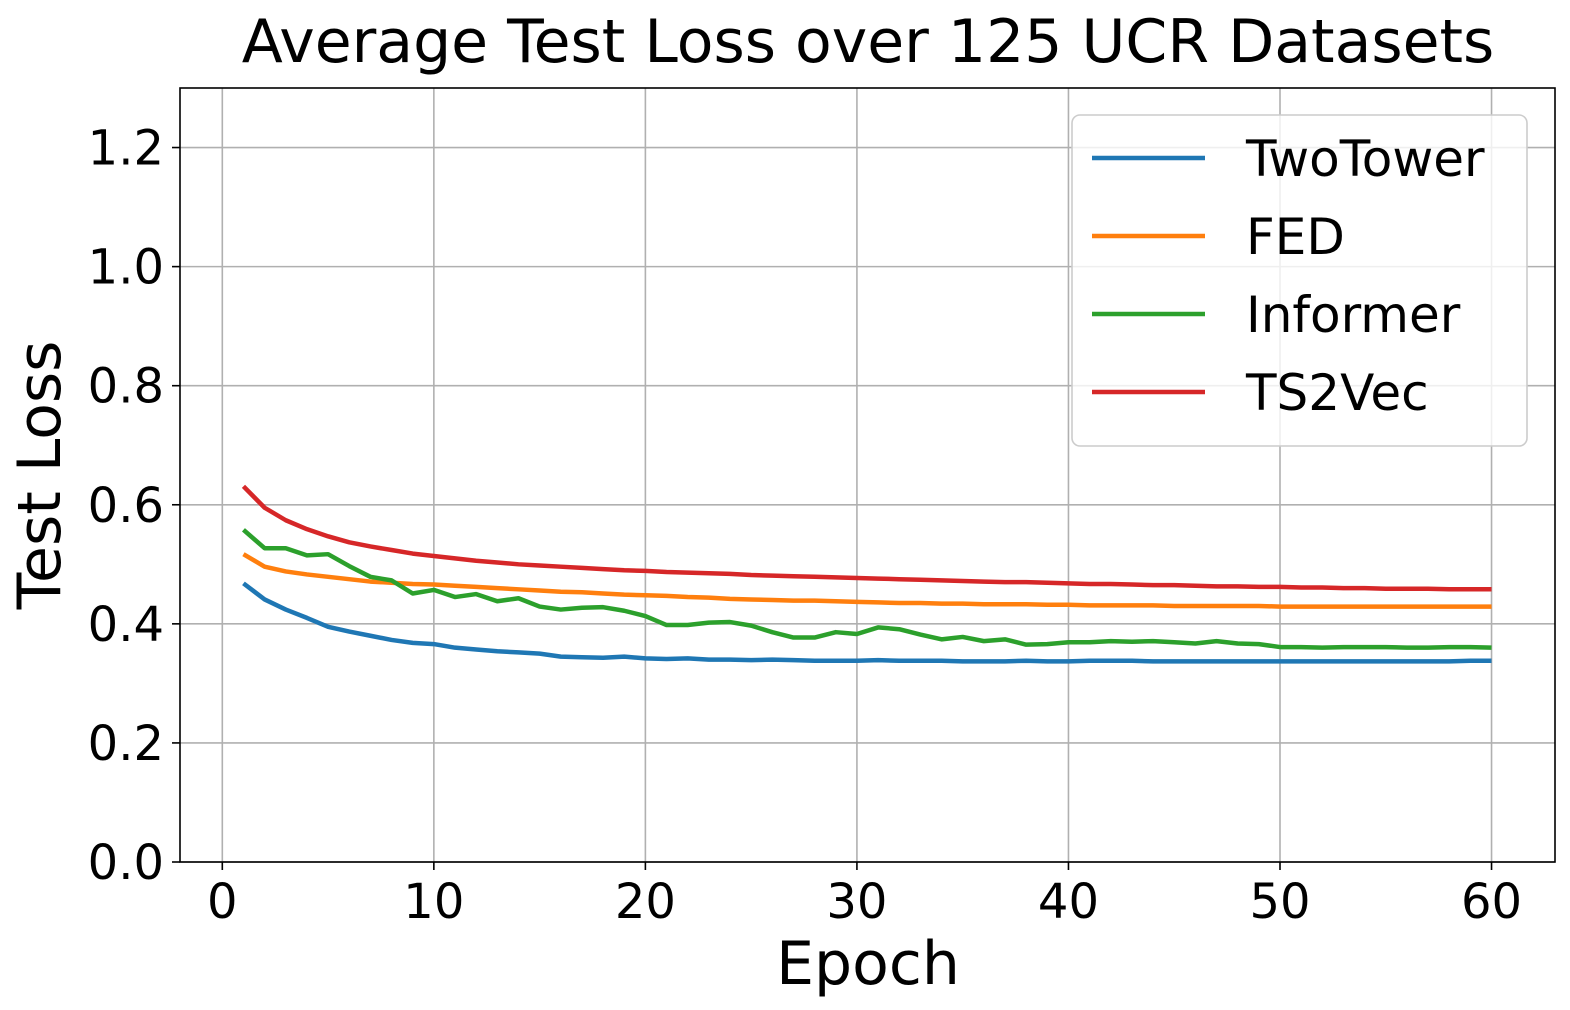  I want to click on series-line-twotower, so click(867, 622).